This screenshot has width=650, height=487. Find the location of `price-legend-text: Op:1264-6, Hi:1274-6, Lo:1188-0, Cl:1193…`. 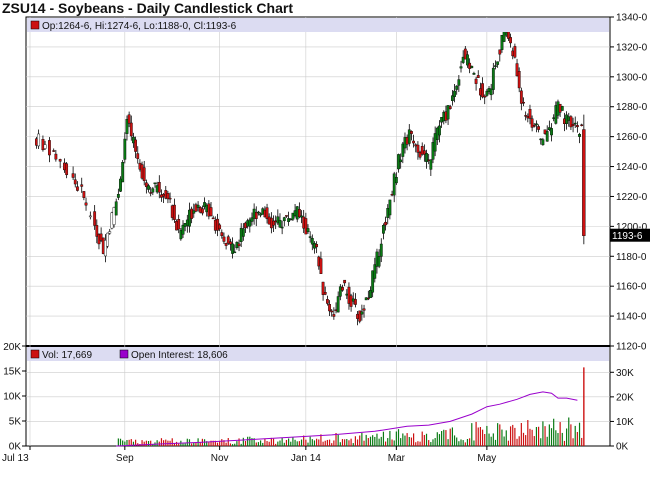

price-legend-text: Op:1264-6, Hi:1274-6, Lo:1188-0, Cl:1193… is located at coordinates (139, 26).